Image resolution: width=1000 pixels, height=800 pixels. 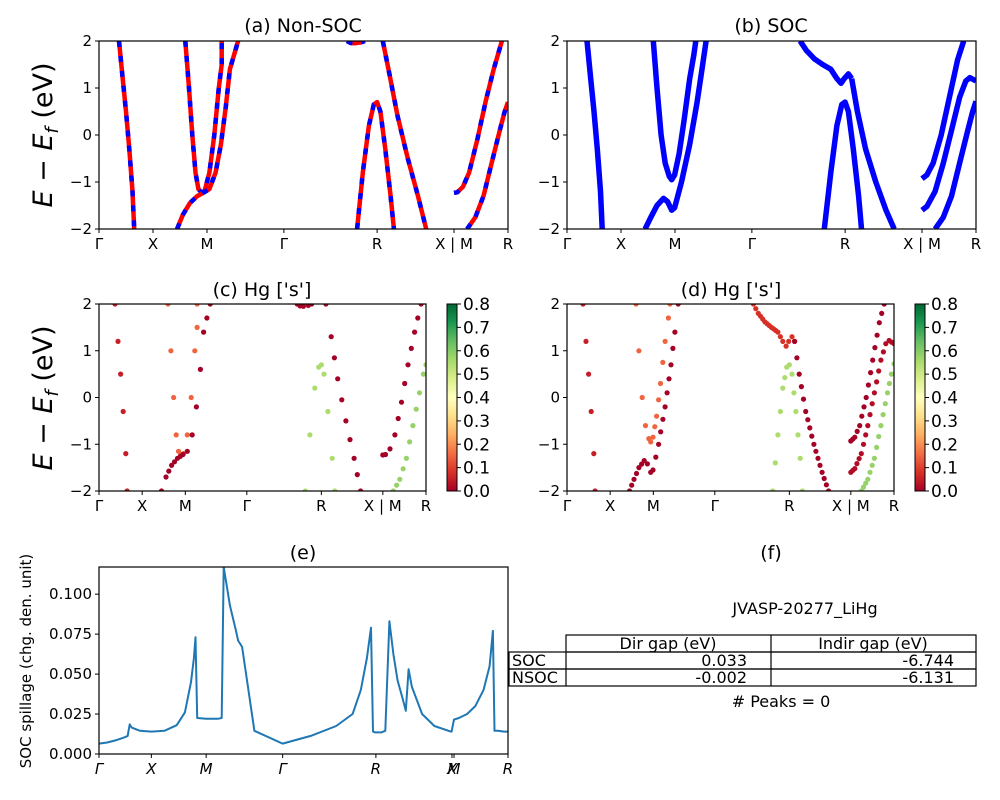 What do you see at coordinates (303, 656) in the screenshot?
I see `spillage-line` at bounding box center [303, 656].